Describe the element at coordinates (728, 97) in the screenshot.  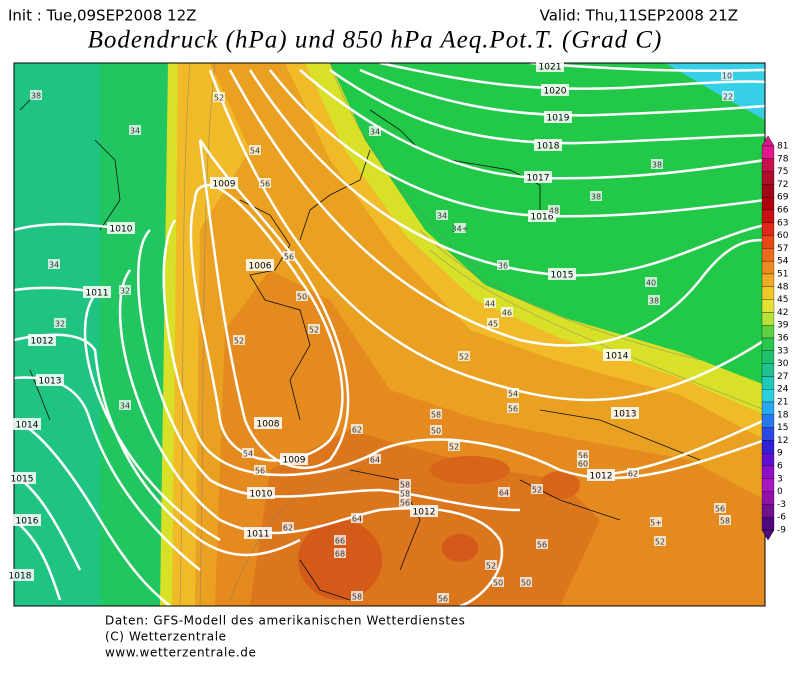
I see `theta-label: 22` at that location.